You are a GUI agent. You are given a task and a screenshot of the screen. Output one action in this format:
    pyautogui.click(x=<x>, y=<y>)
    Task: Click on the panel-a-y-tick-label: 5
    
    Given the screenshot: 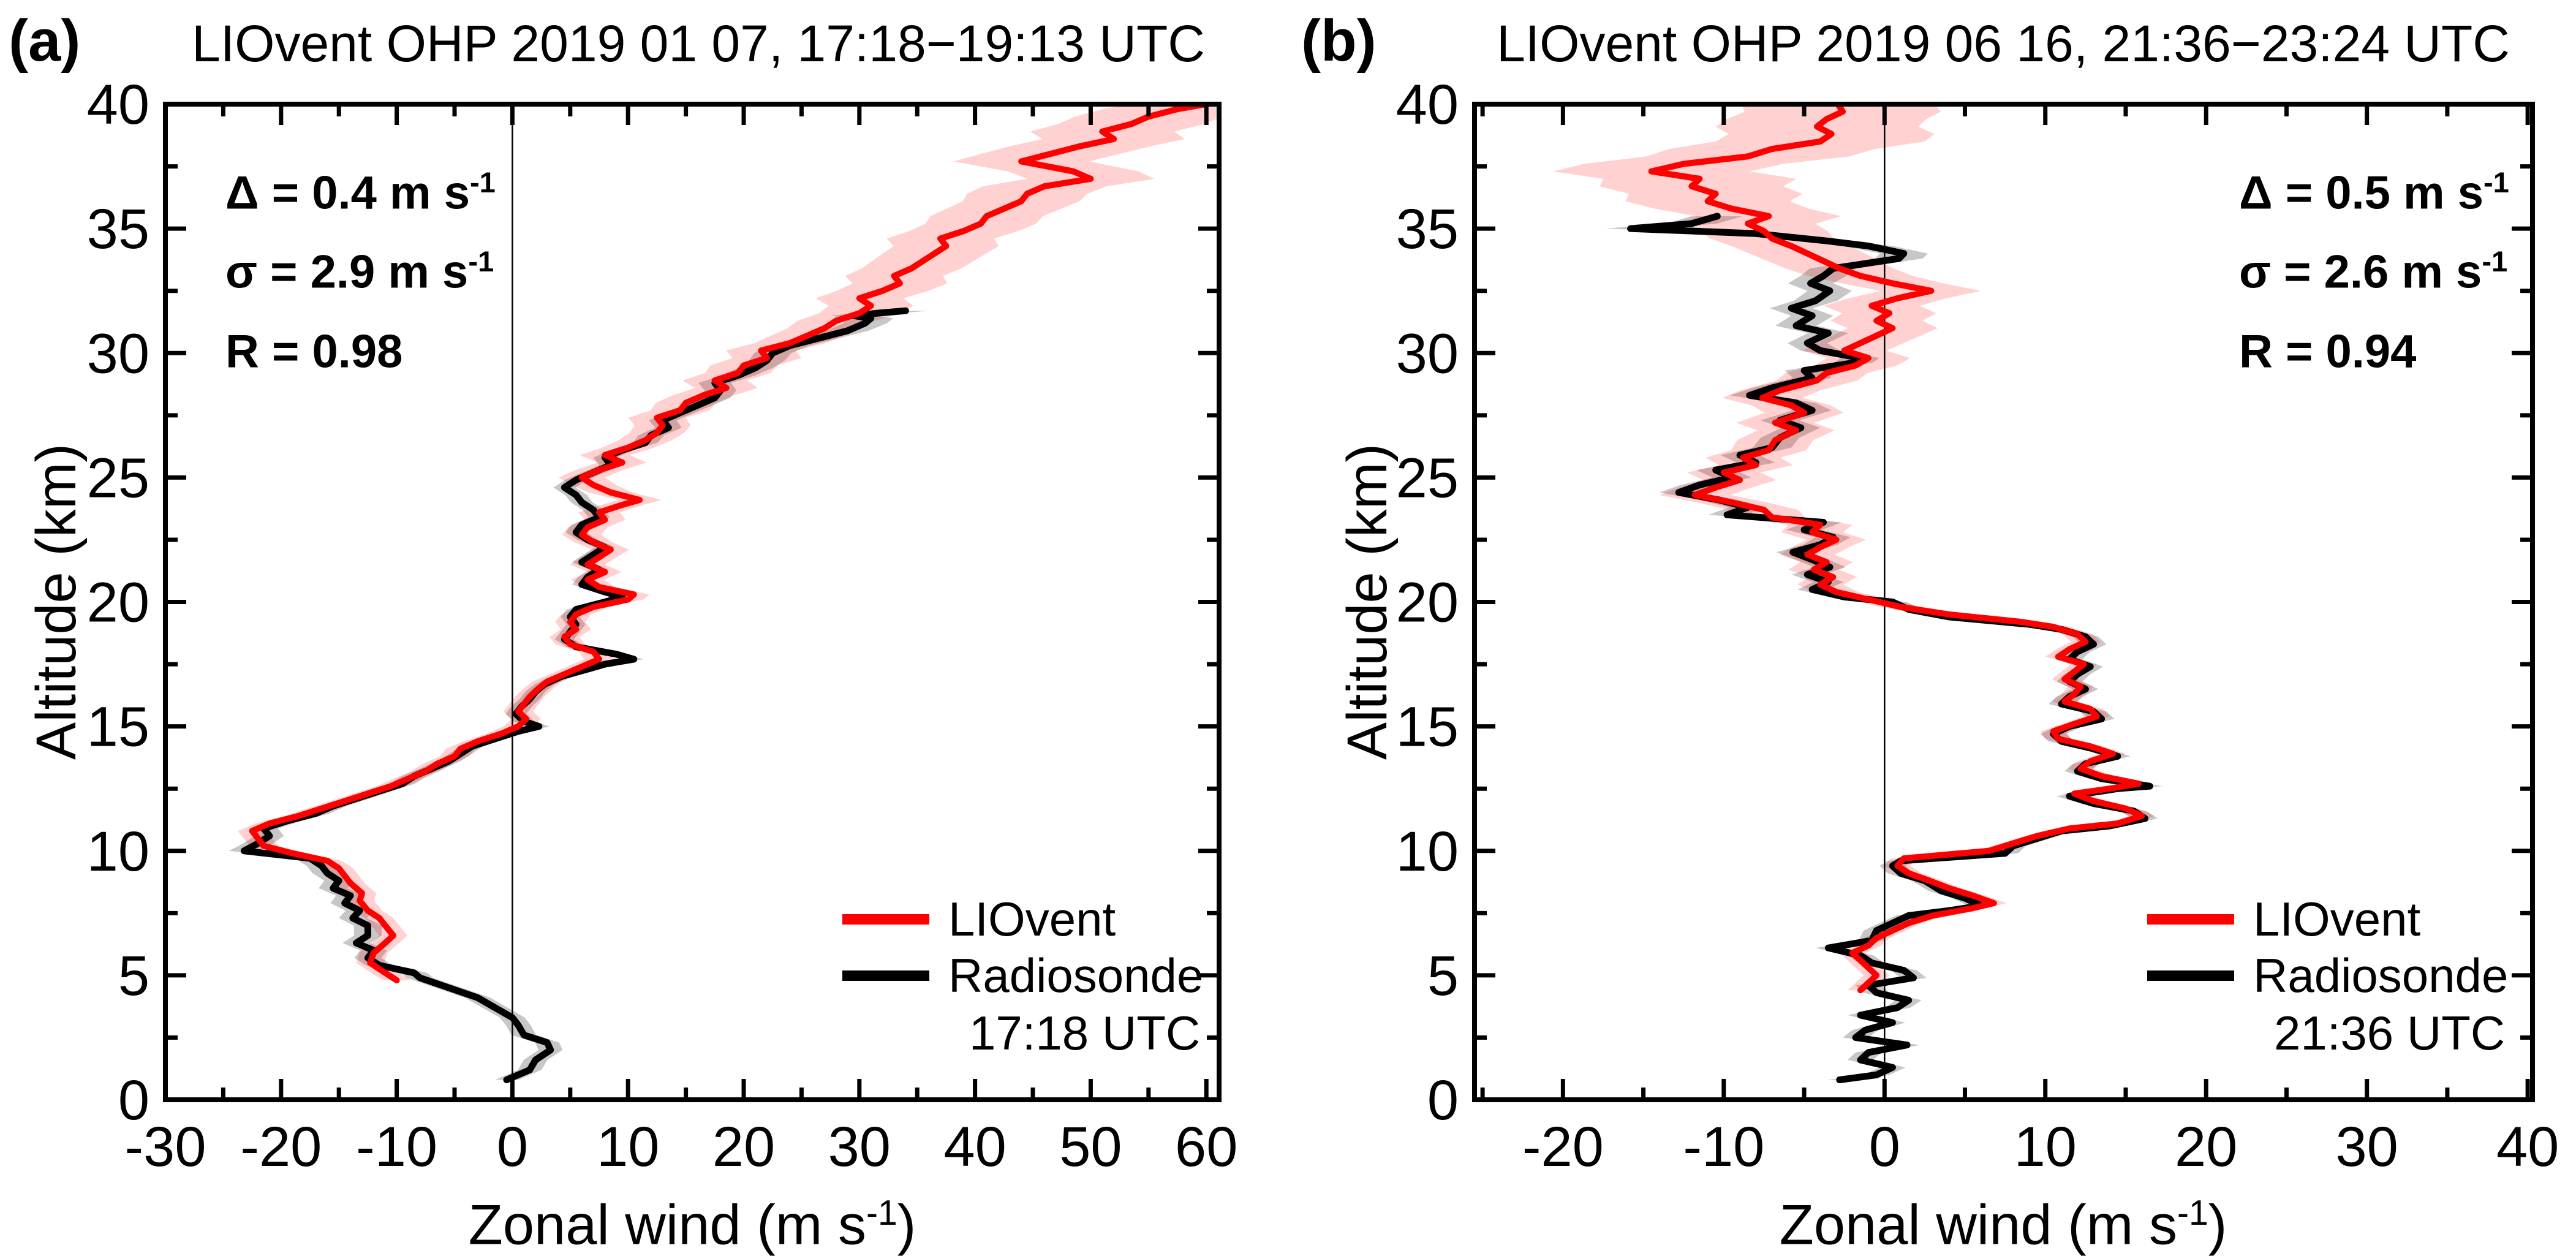 What is the action you would take?
    pyautogui.click(x=133, y=976)
    